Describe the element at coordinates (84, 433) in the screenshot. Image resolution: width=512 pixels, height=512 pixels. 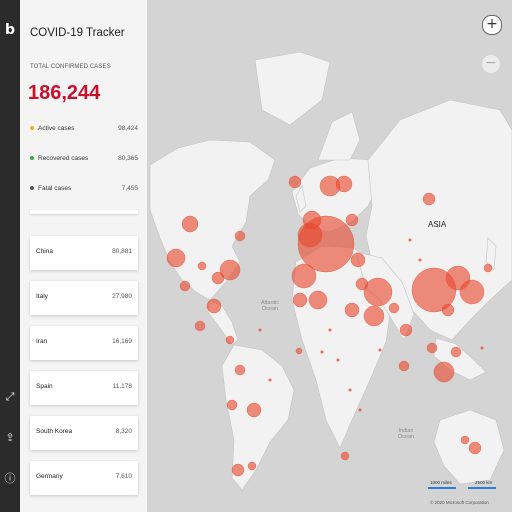
I see `country-card-south-korea: South Korea 8,320` at that location.